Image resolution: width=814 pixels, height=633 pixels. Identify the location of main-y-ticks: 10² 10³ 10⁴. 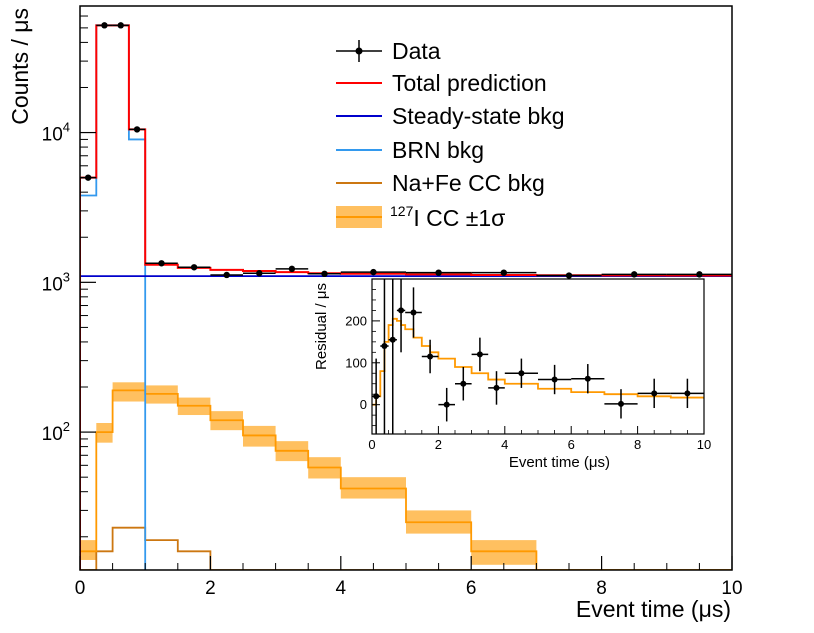
(69, 271).